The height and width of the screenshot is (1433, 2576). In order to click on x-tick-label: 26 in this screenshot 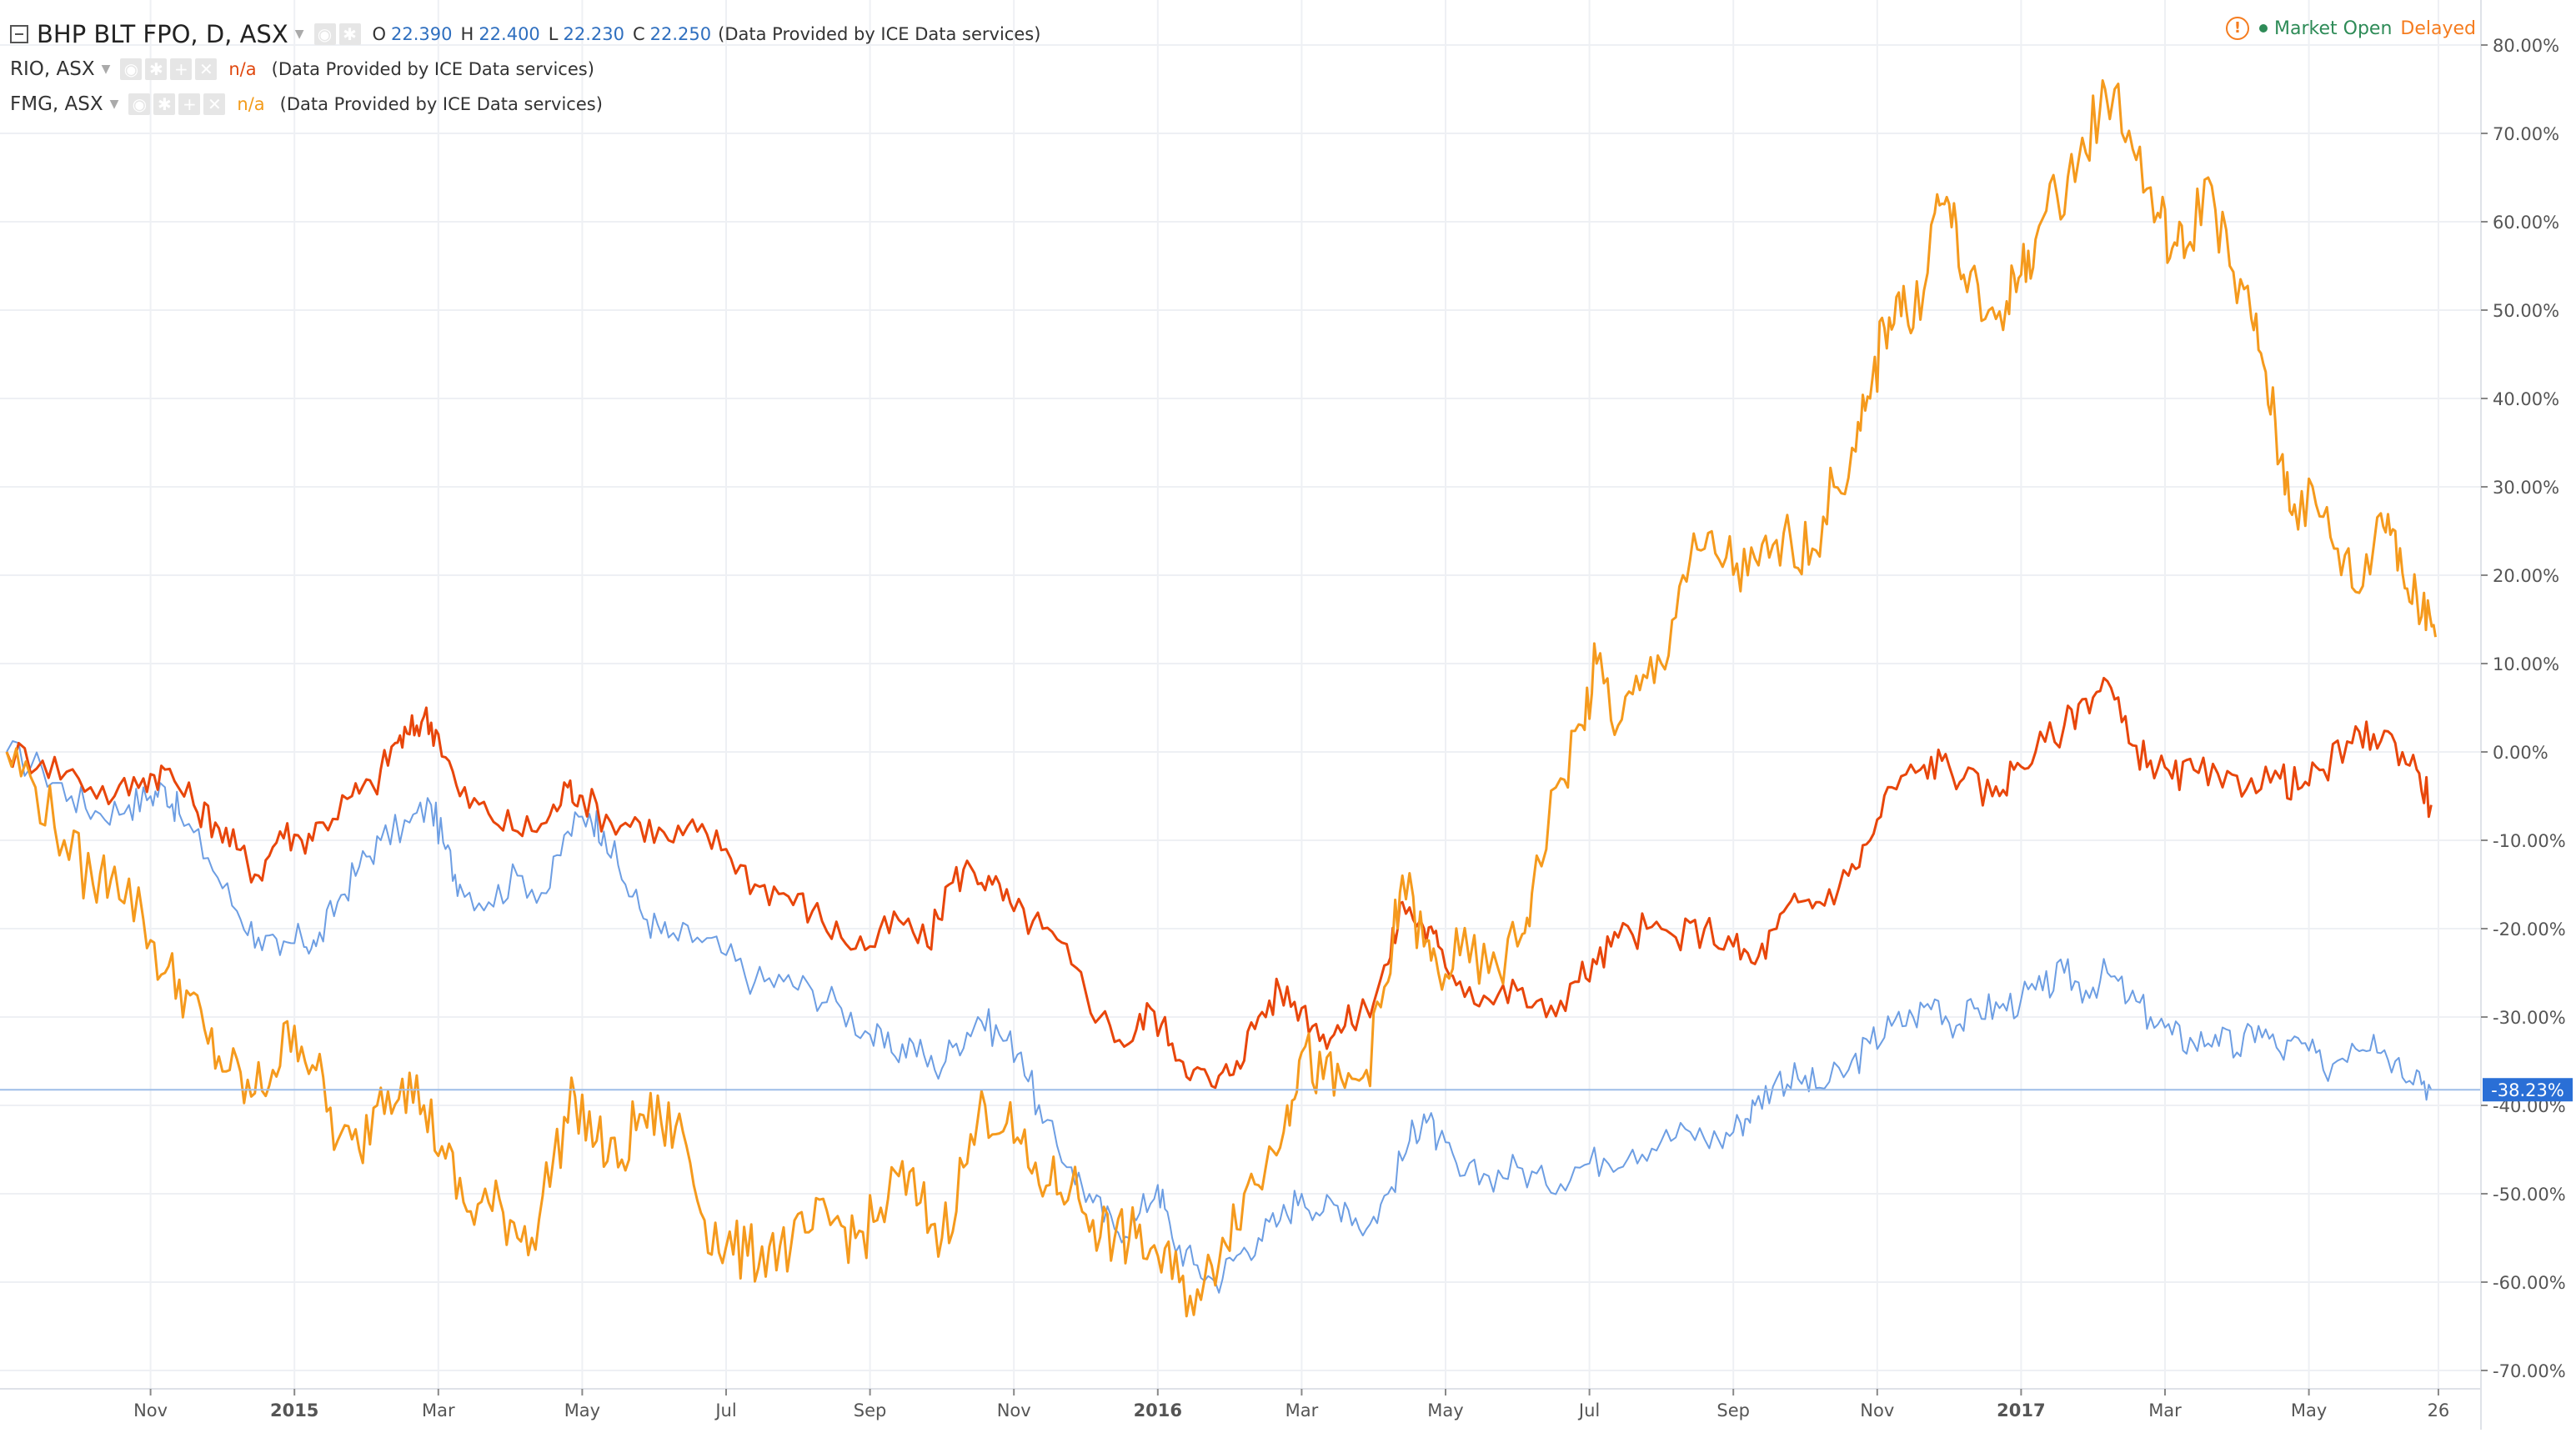, I will do `click(2439, 1410)`.